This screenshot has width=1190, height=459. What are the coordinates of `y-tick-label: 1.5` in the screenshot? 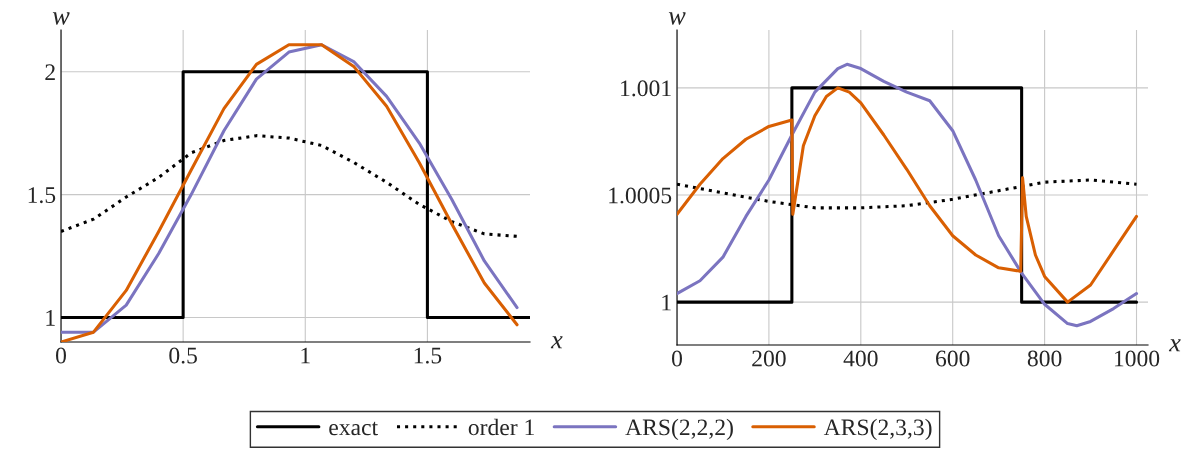 It's located at (42, 195).